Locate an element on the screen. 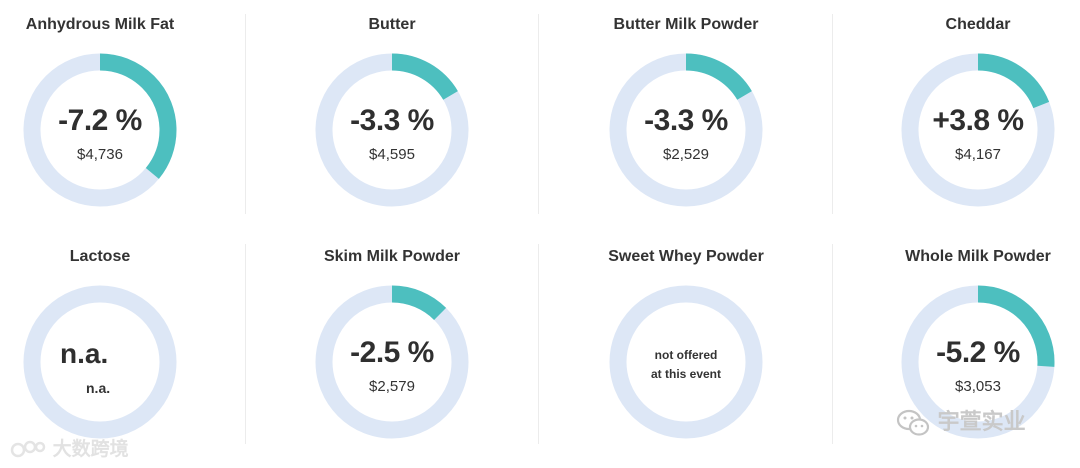 This screenshot has height=468, width=1080. watermark-left-text: 大数跨境 is located at coordinates (90, 449).